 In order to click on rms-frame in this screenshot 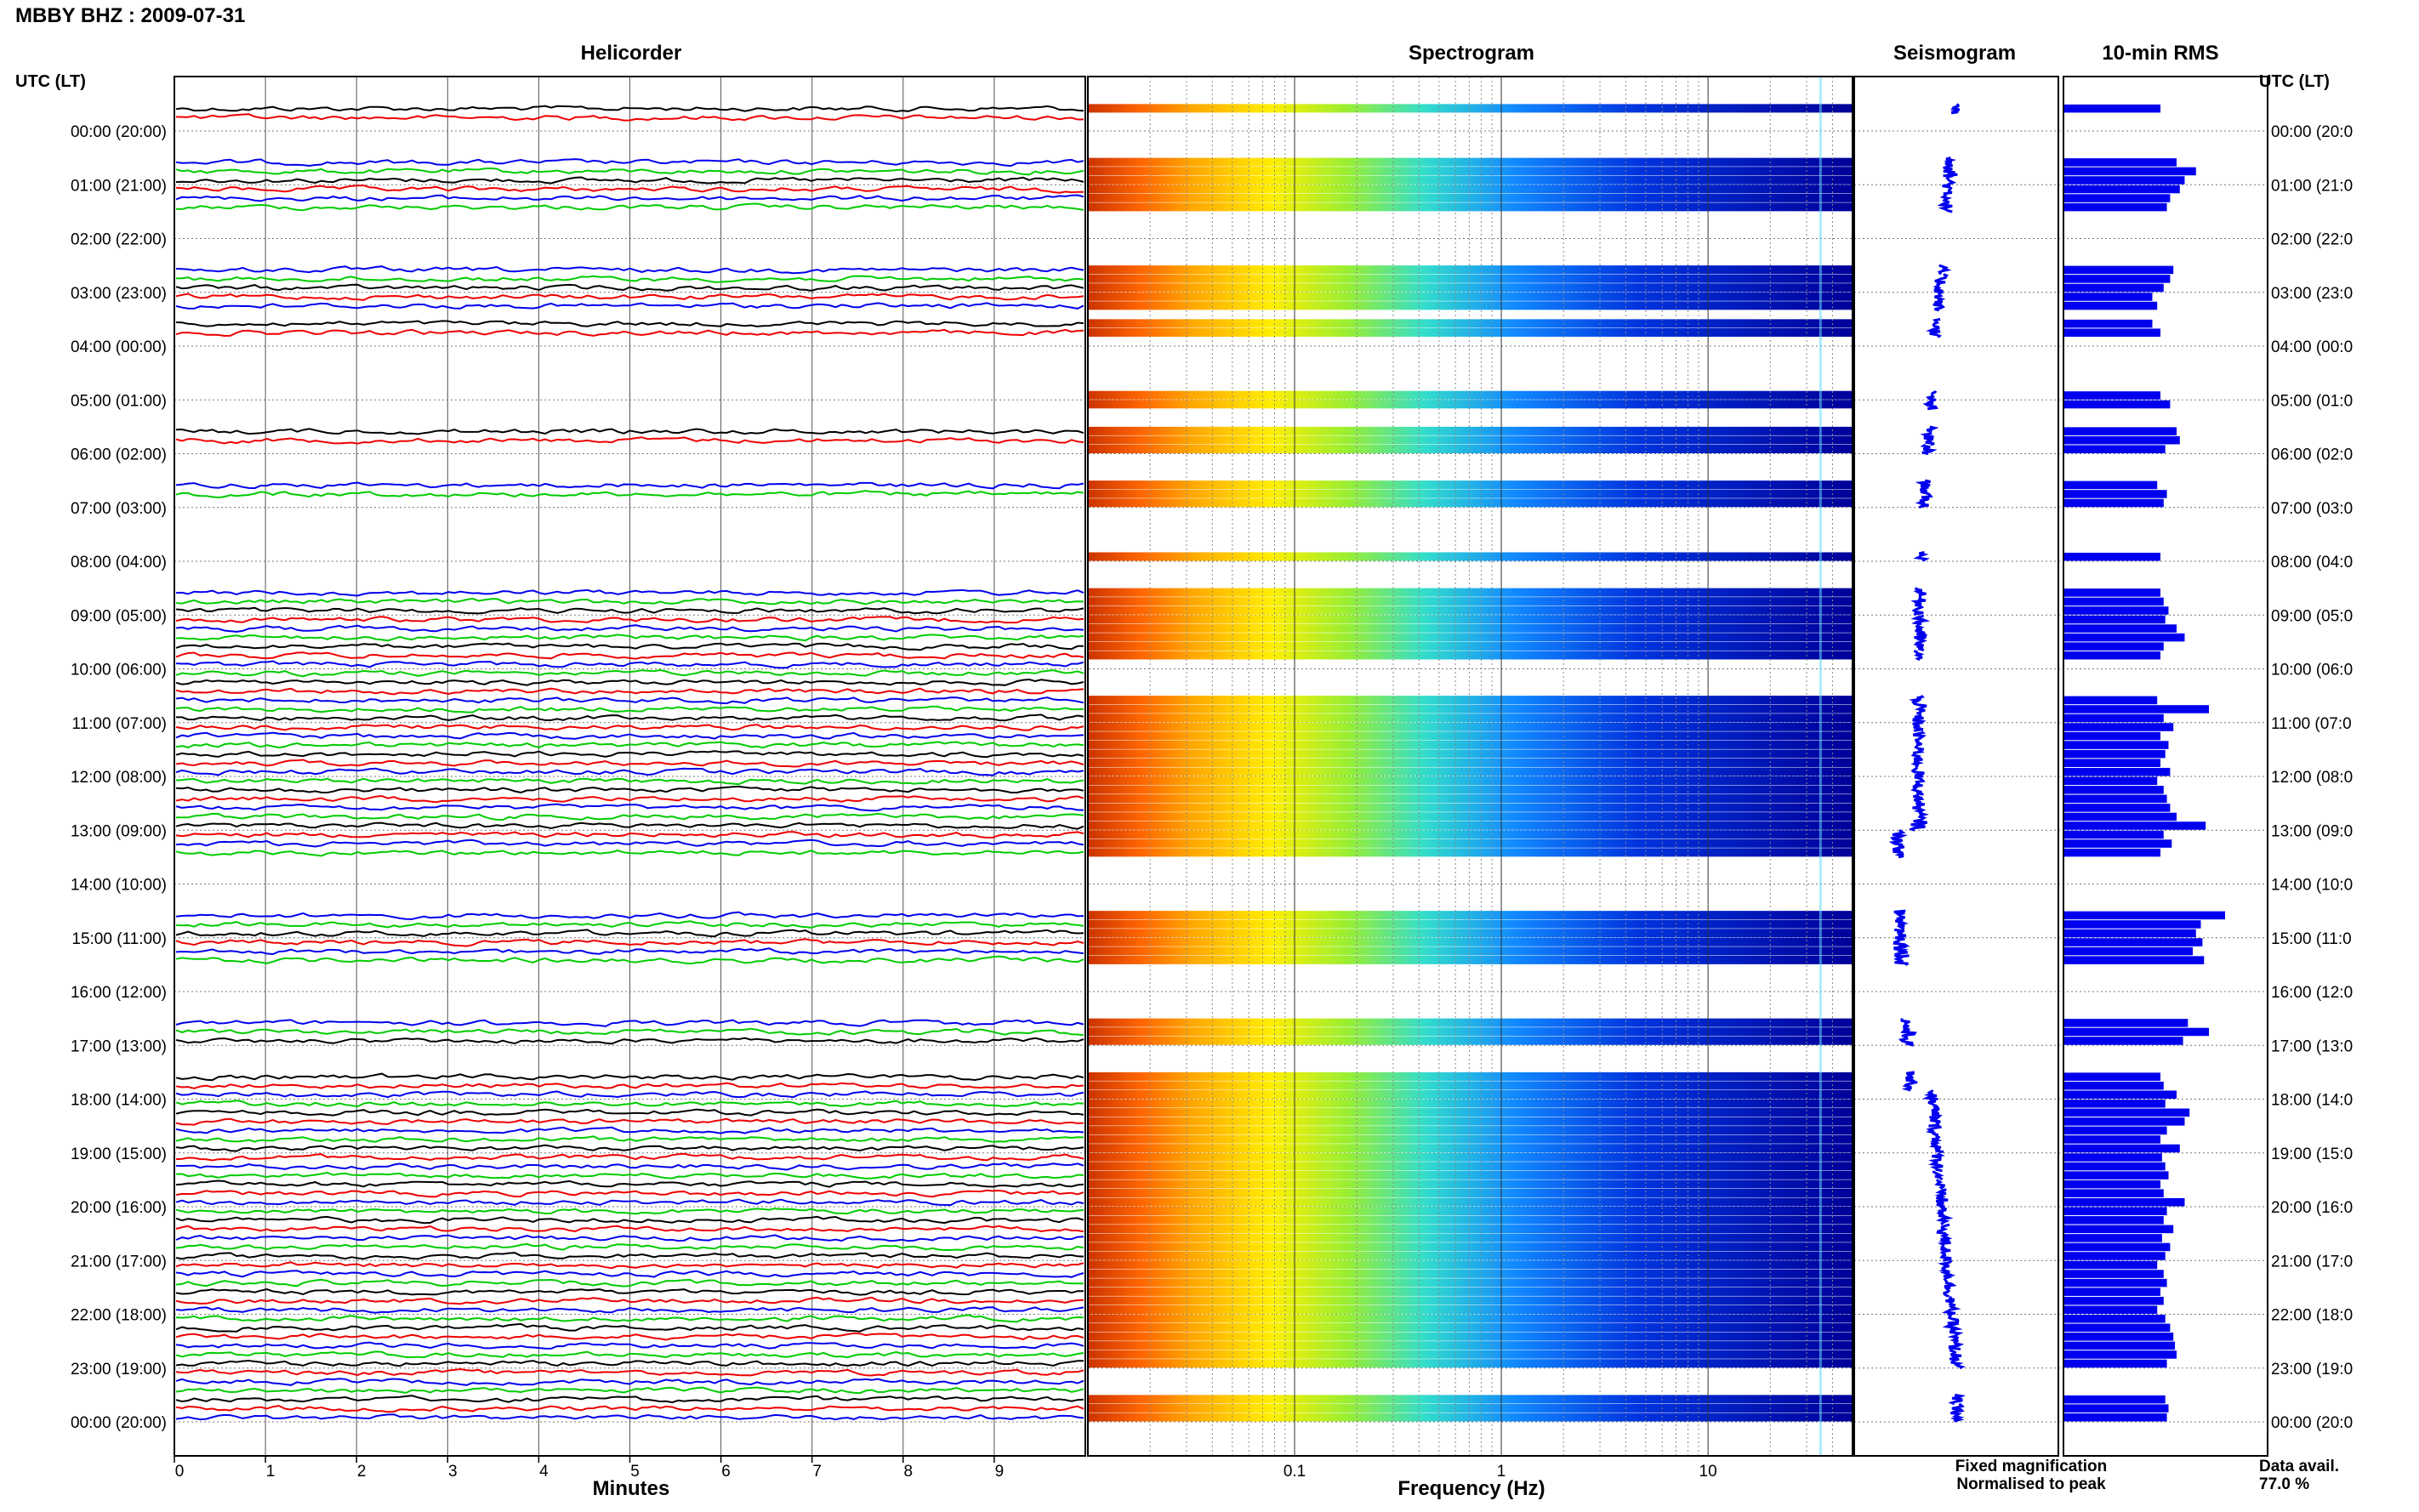, I will do `click(2165, 766)`.